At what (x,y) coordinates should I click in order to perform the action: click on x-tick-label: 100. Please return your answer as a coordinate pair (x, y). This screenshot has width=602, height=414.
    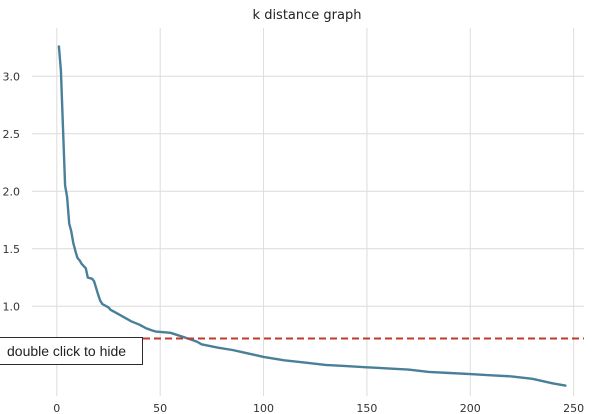
    Looking at the image, I should click on (263, 408).